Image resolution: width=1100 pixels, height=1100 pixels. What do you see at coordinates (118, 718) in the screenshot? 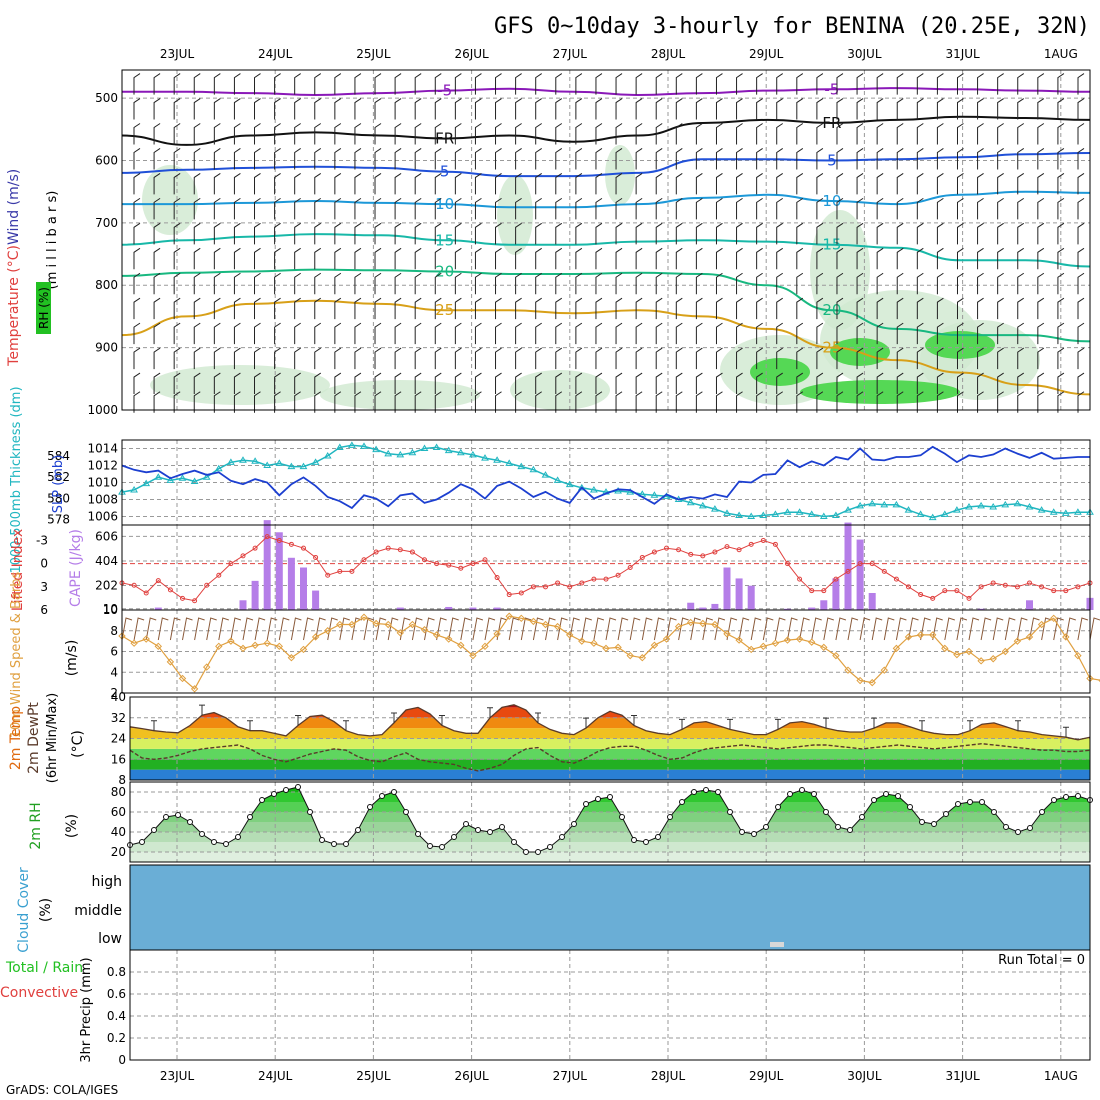
I see `temp-tick: 32` at bounding box center [118, 718].